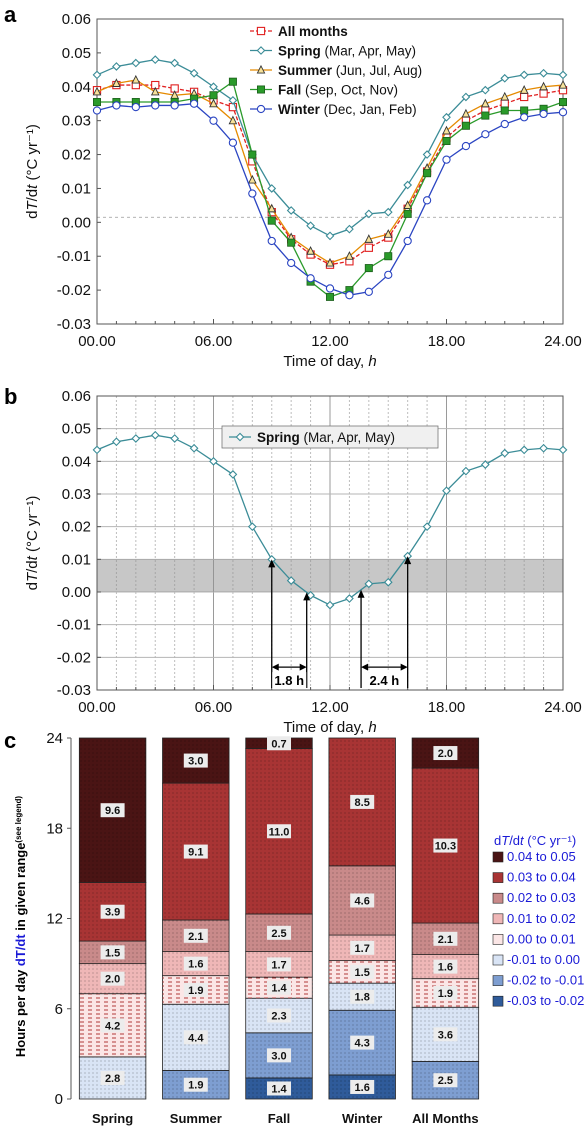 The width and height of the screenshot is (587, 1134). I want to click on y-tick-label: 0.05, so click(76, 429).